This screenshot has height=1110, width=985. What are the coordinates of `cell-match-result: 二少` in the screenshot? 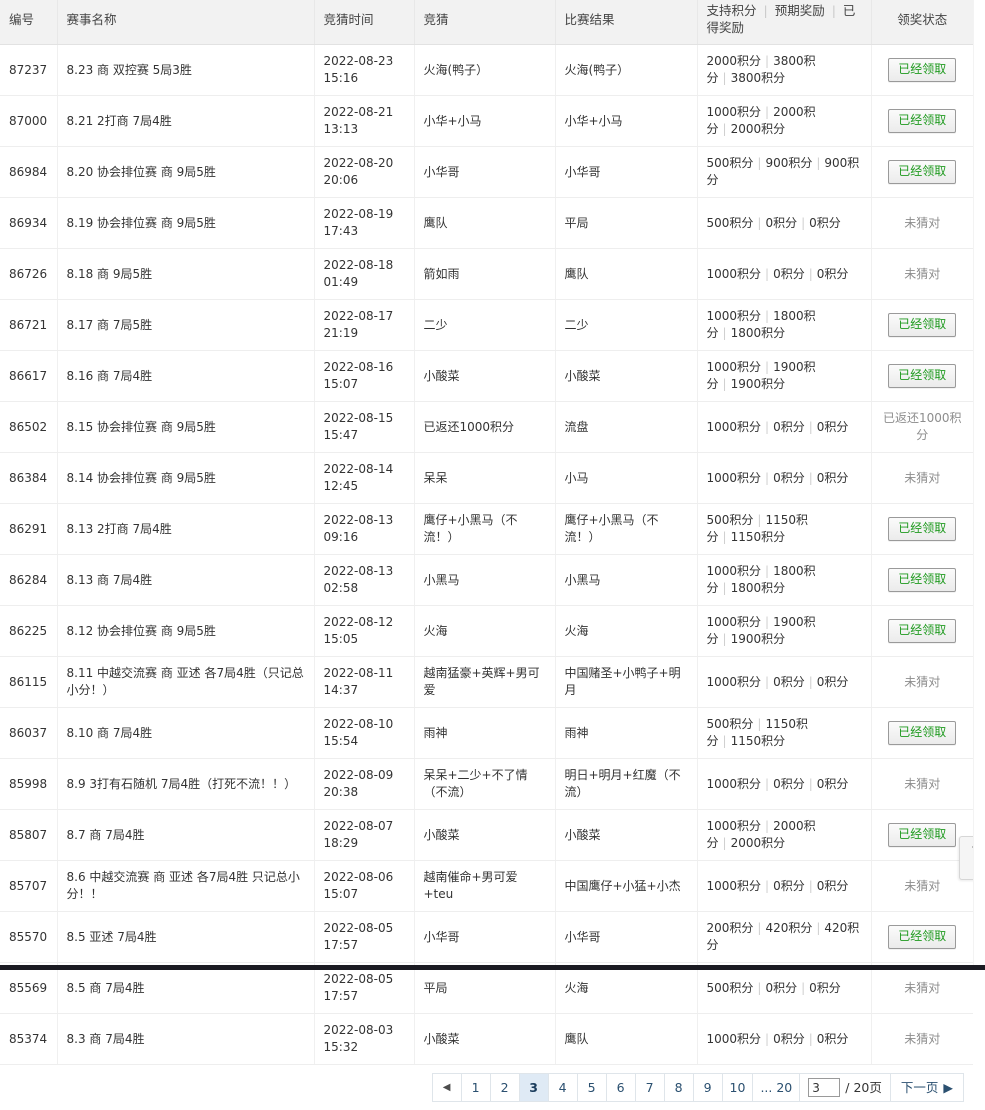 It's located at (626, 325).